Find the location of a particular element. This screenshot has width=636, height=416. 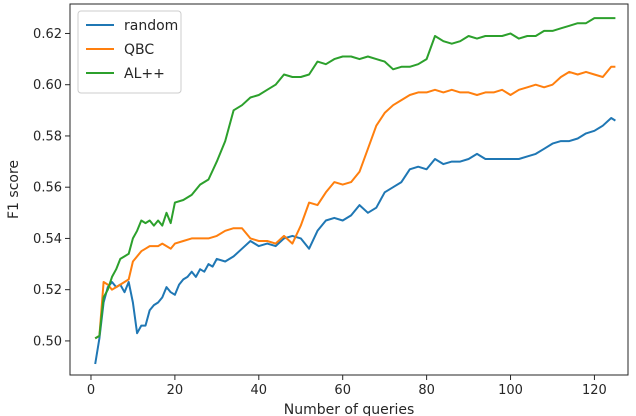

y-tick-label: 0.60 is located at coordinates (47, 85).